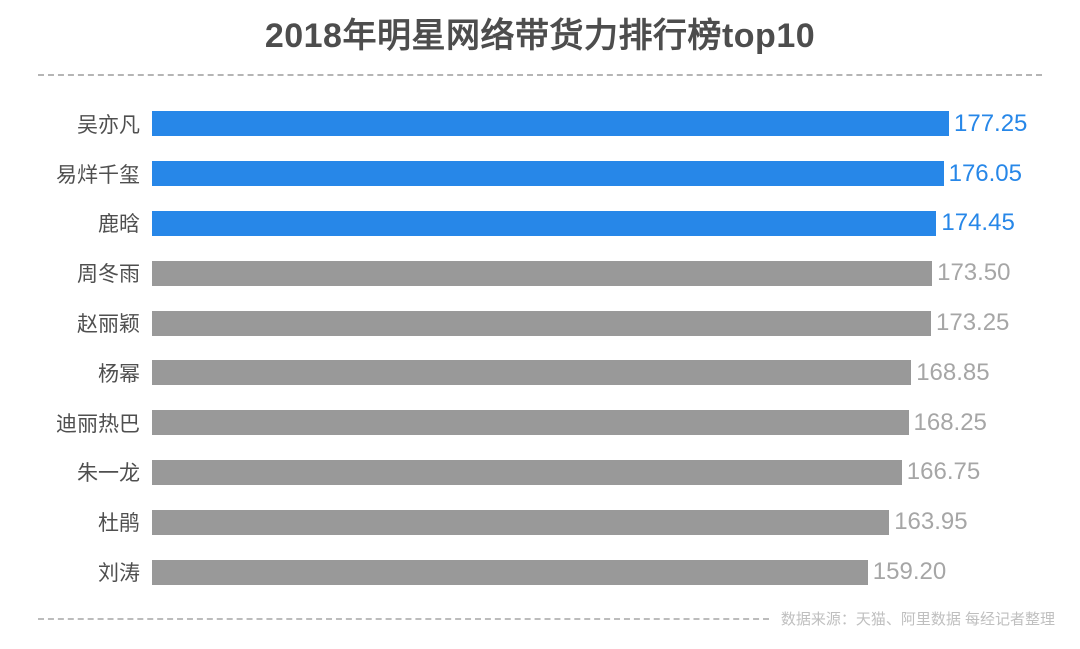 The image size is (1080, 649). What do you see at coordinates (98, 424) in the screenshot?
I see `category-label: 迪丽热巴` at bounding box center [98, 424].